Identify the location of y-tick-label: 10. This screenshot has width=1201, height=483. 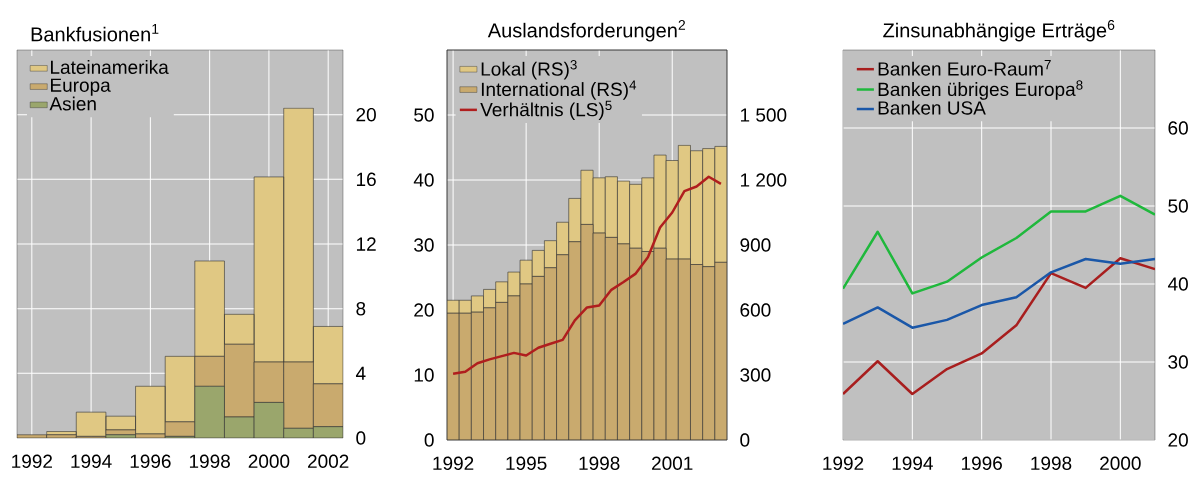
(424, 375).